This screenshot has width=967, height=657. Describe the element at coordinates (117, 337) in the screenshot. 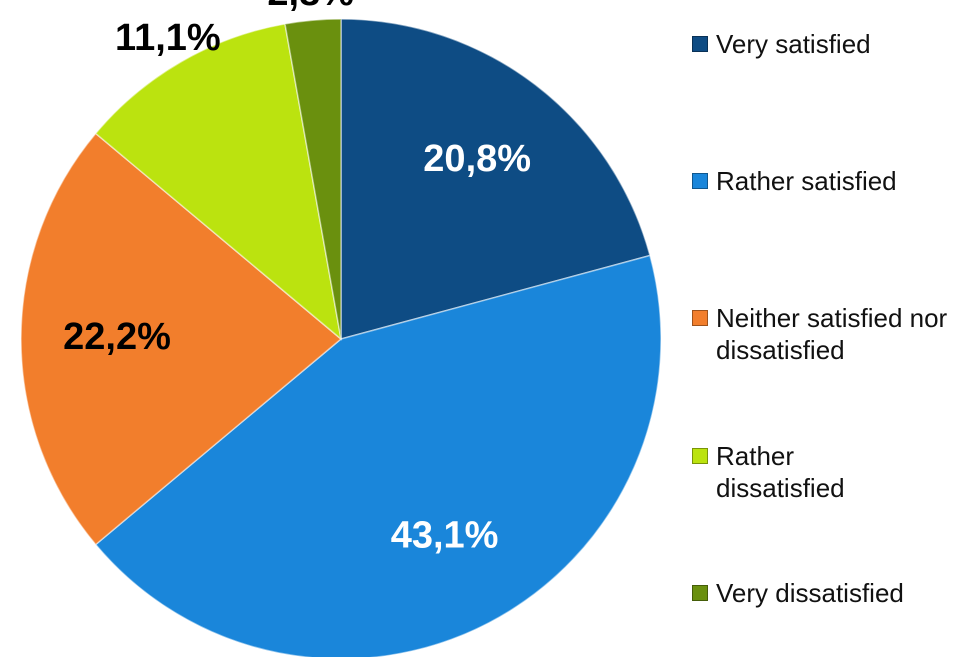

I see `data-label: 22,2%` at that location.